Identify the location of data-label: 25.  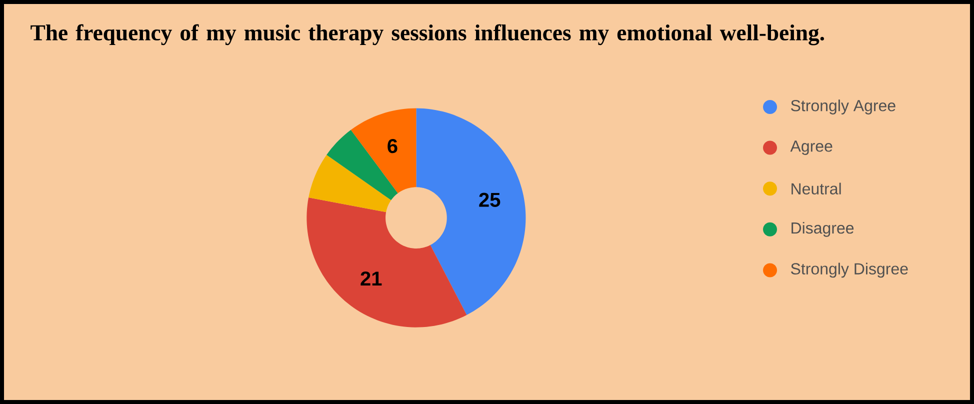
(489, 199).